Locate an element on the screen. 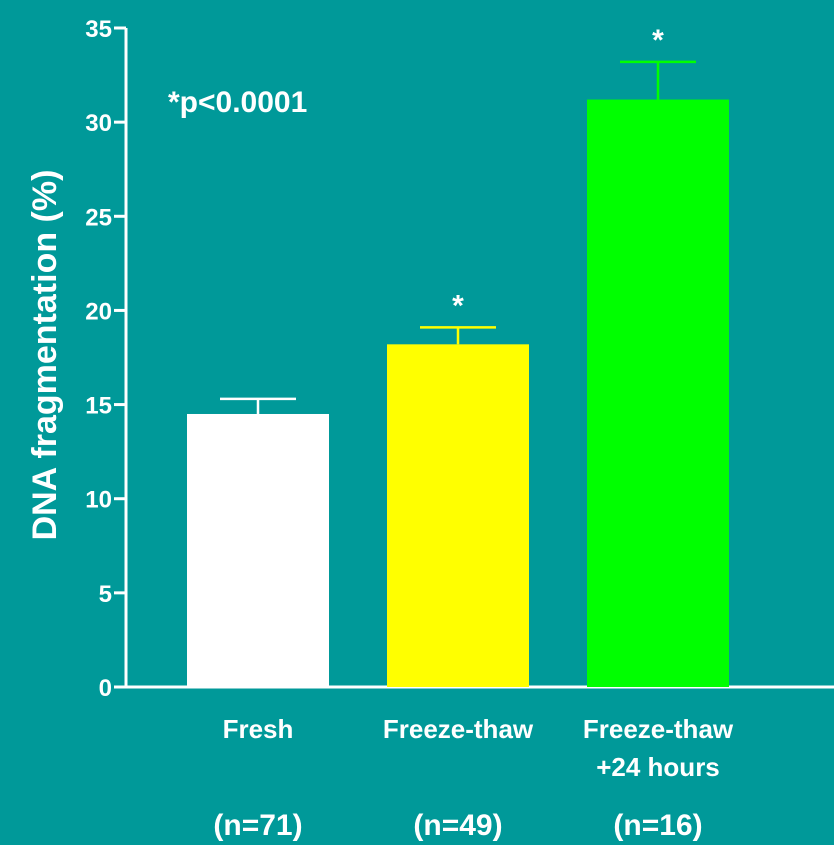  y-tick-label: 35 is located at coordinates (98, 29).